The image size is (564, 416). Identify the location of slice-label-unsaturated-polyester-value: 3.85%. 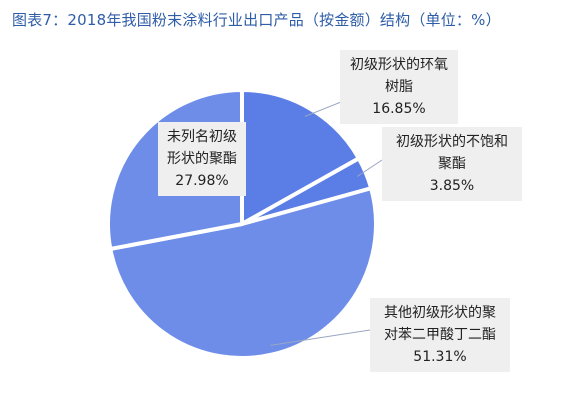
(452, 186).